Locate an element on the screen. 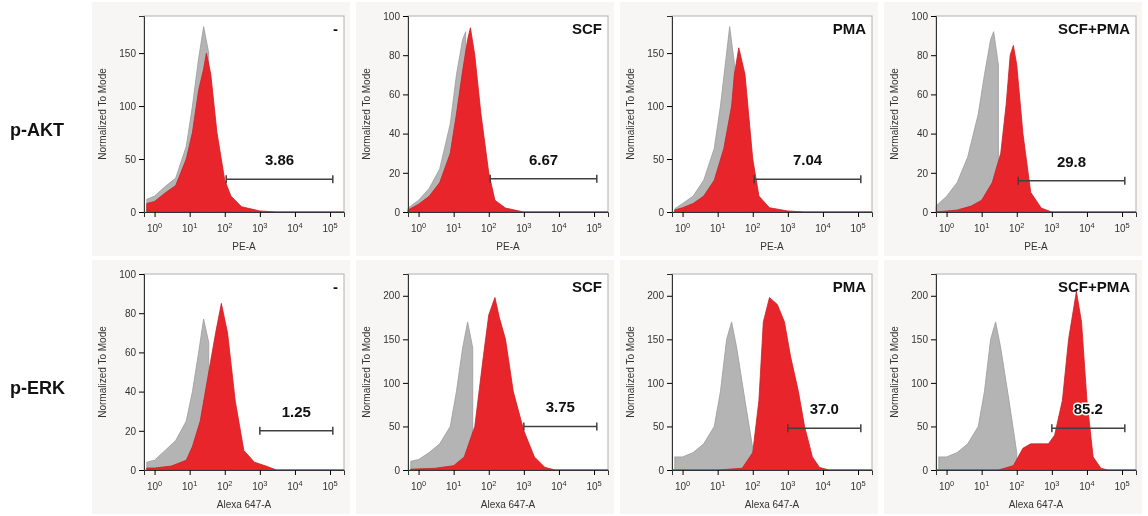 The image size is (1148, 516). annotation: 29.8 is located at coordinates (1071, 161).